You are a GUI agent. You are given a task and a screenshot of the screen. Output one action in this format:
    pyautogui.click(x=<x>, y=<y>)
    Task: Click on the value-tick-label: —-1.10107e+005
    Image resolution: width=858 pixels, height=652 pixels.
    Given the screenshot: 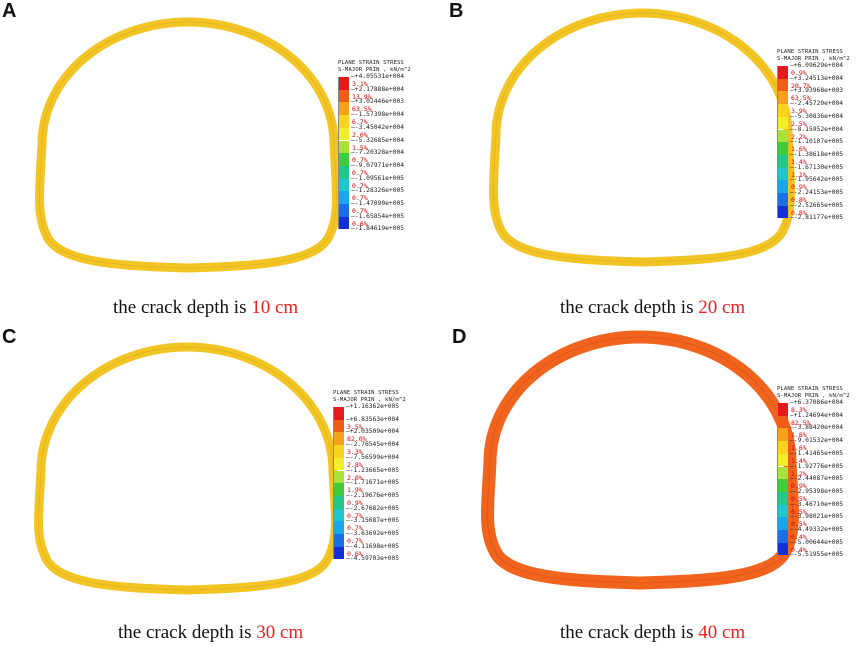 What is the action you would take?
    pyautogui.click(x=817, y=142)
    